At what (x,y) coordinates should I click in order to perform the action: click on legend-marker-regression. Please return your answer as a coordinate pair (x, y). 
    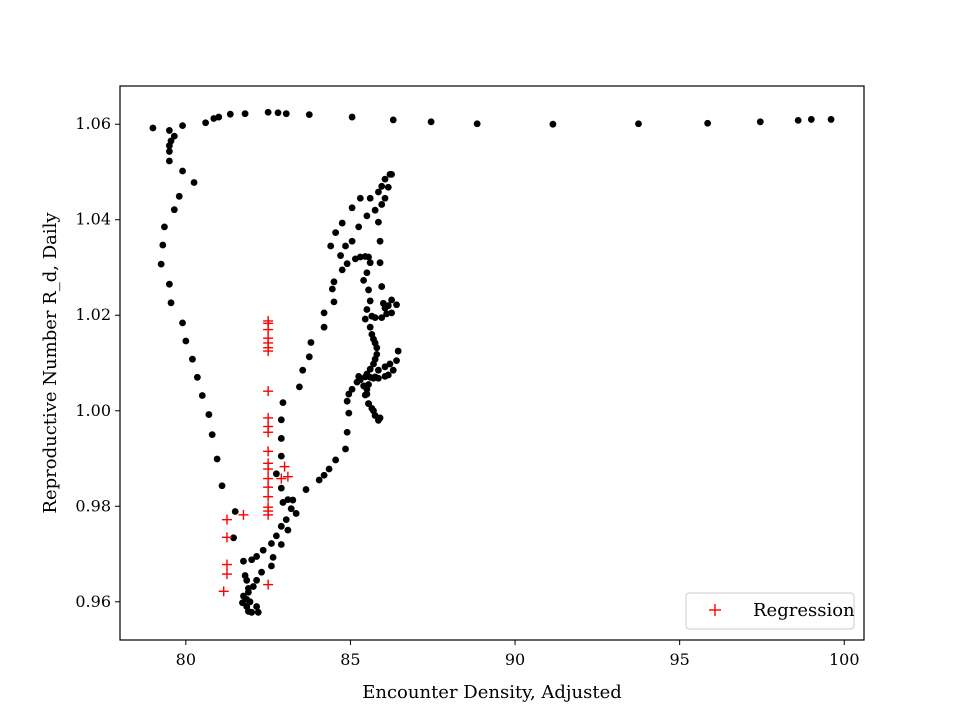
    Looking at the image, I should click on (715, 610).